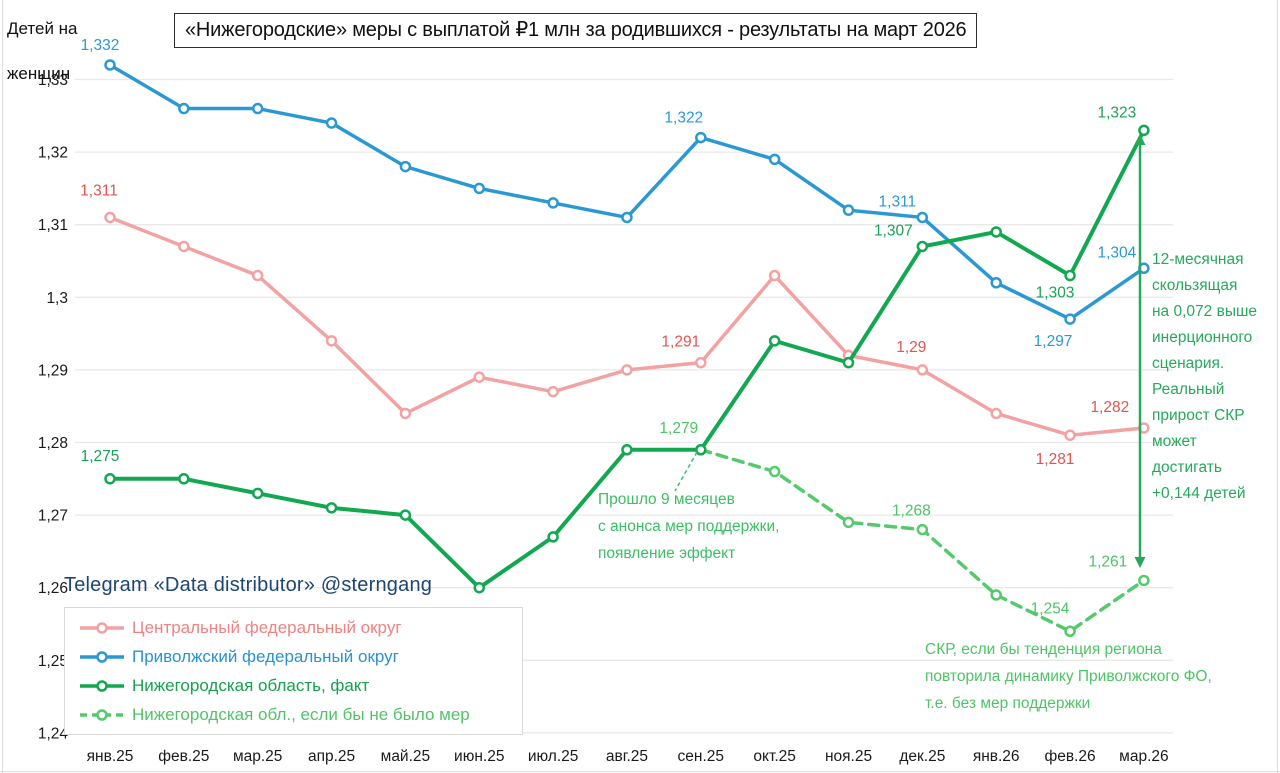 The image size is (1280, 773). I want to click on x-tick-label: апр.25, so click(331, 756).